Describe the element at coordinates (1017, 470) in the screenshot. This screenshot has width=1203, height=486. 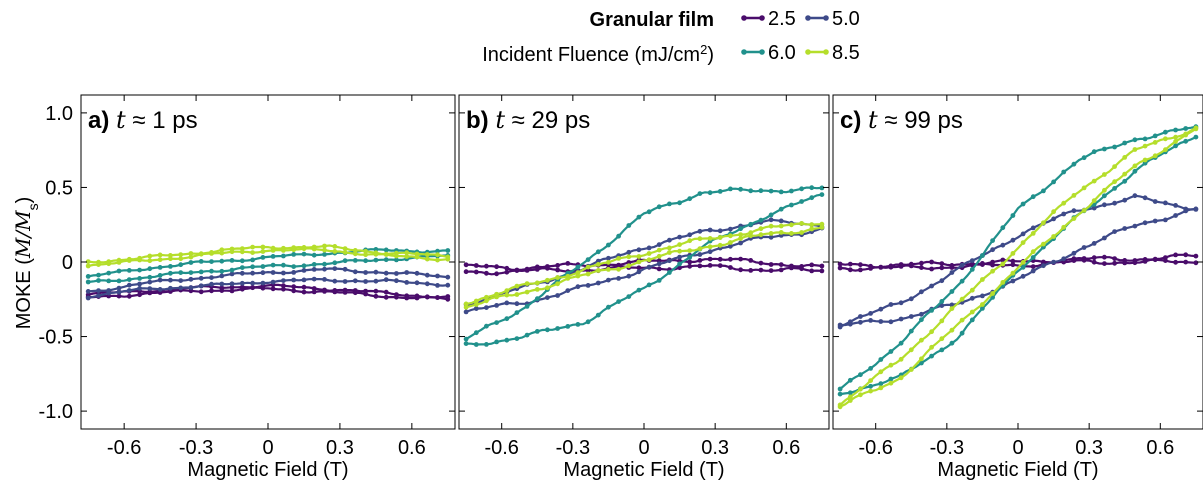
I see `x-axis-title: Magnetic Field (T)` at that location.